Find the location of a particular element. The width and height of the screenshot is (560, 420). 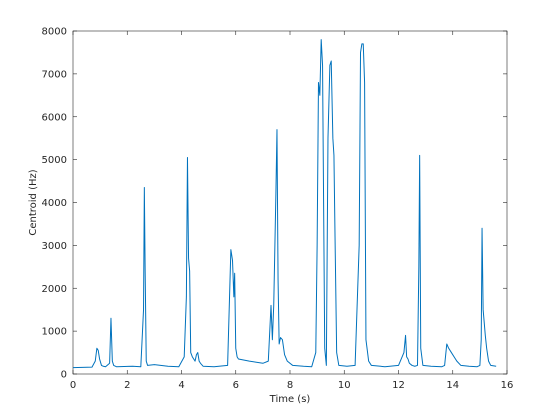

y-tick-label: 5000 is located at coordinates (54, 160).